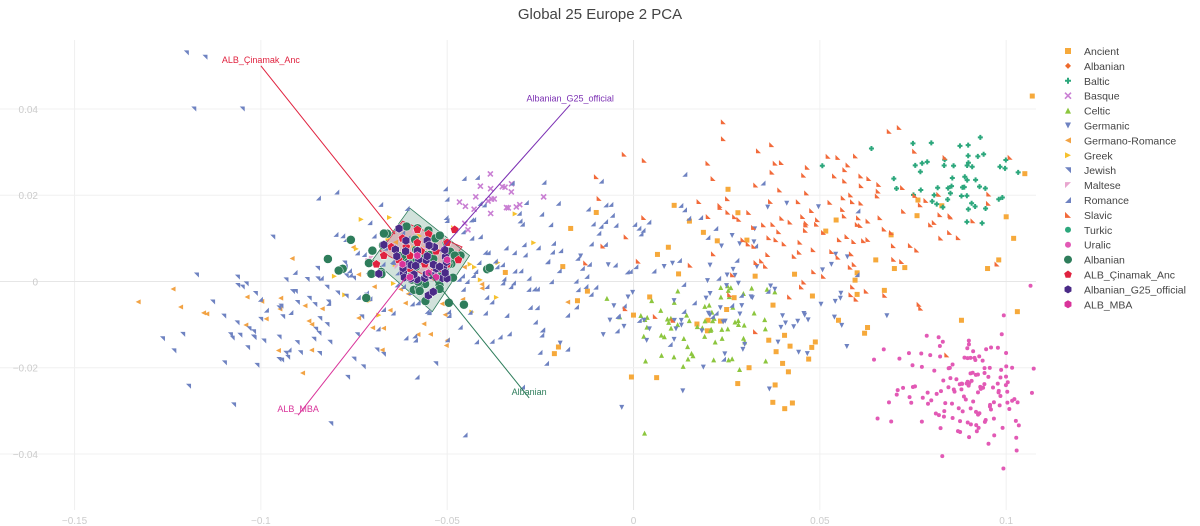  What do you see at coordinates (634, 521) in the screenshot?
I see `x-tick-label: 0` at bounding box center [634, 521].